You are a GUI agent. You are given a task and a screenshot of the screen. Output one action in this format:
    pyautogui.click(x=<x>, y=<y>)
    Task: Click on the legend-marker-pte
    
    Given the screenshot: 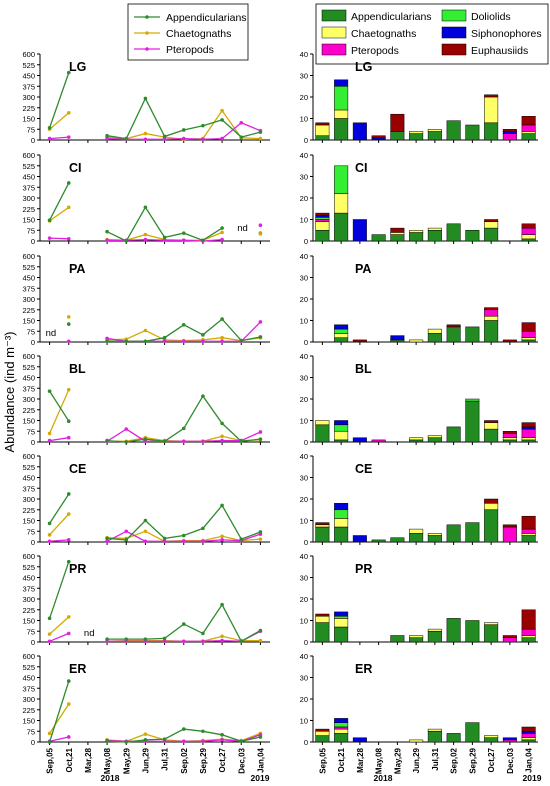 What is the action you would take?
    pyautogui.click(x=147, y=49)
    